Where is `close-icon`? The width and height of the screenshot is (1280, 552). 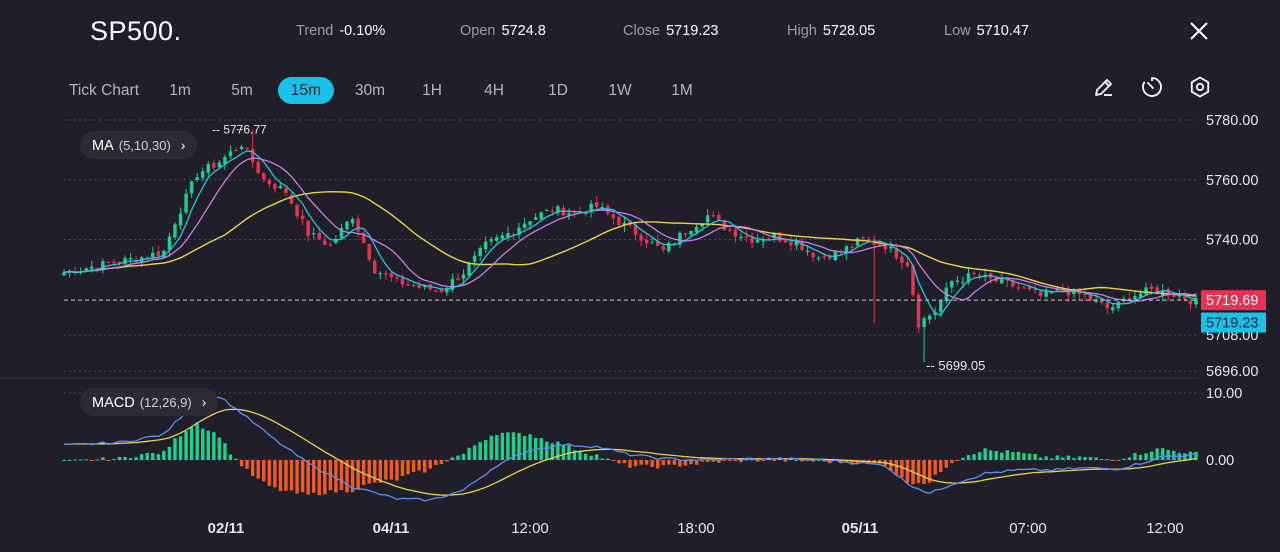 close-icon is located at coordinates (1199, 31).